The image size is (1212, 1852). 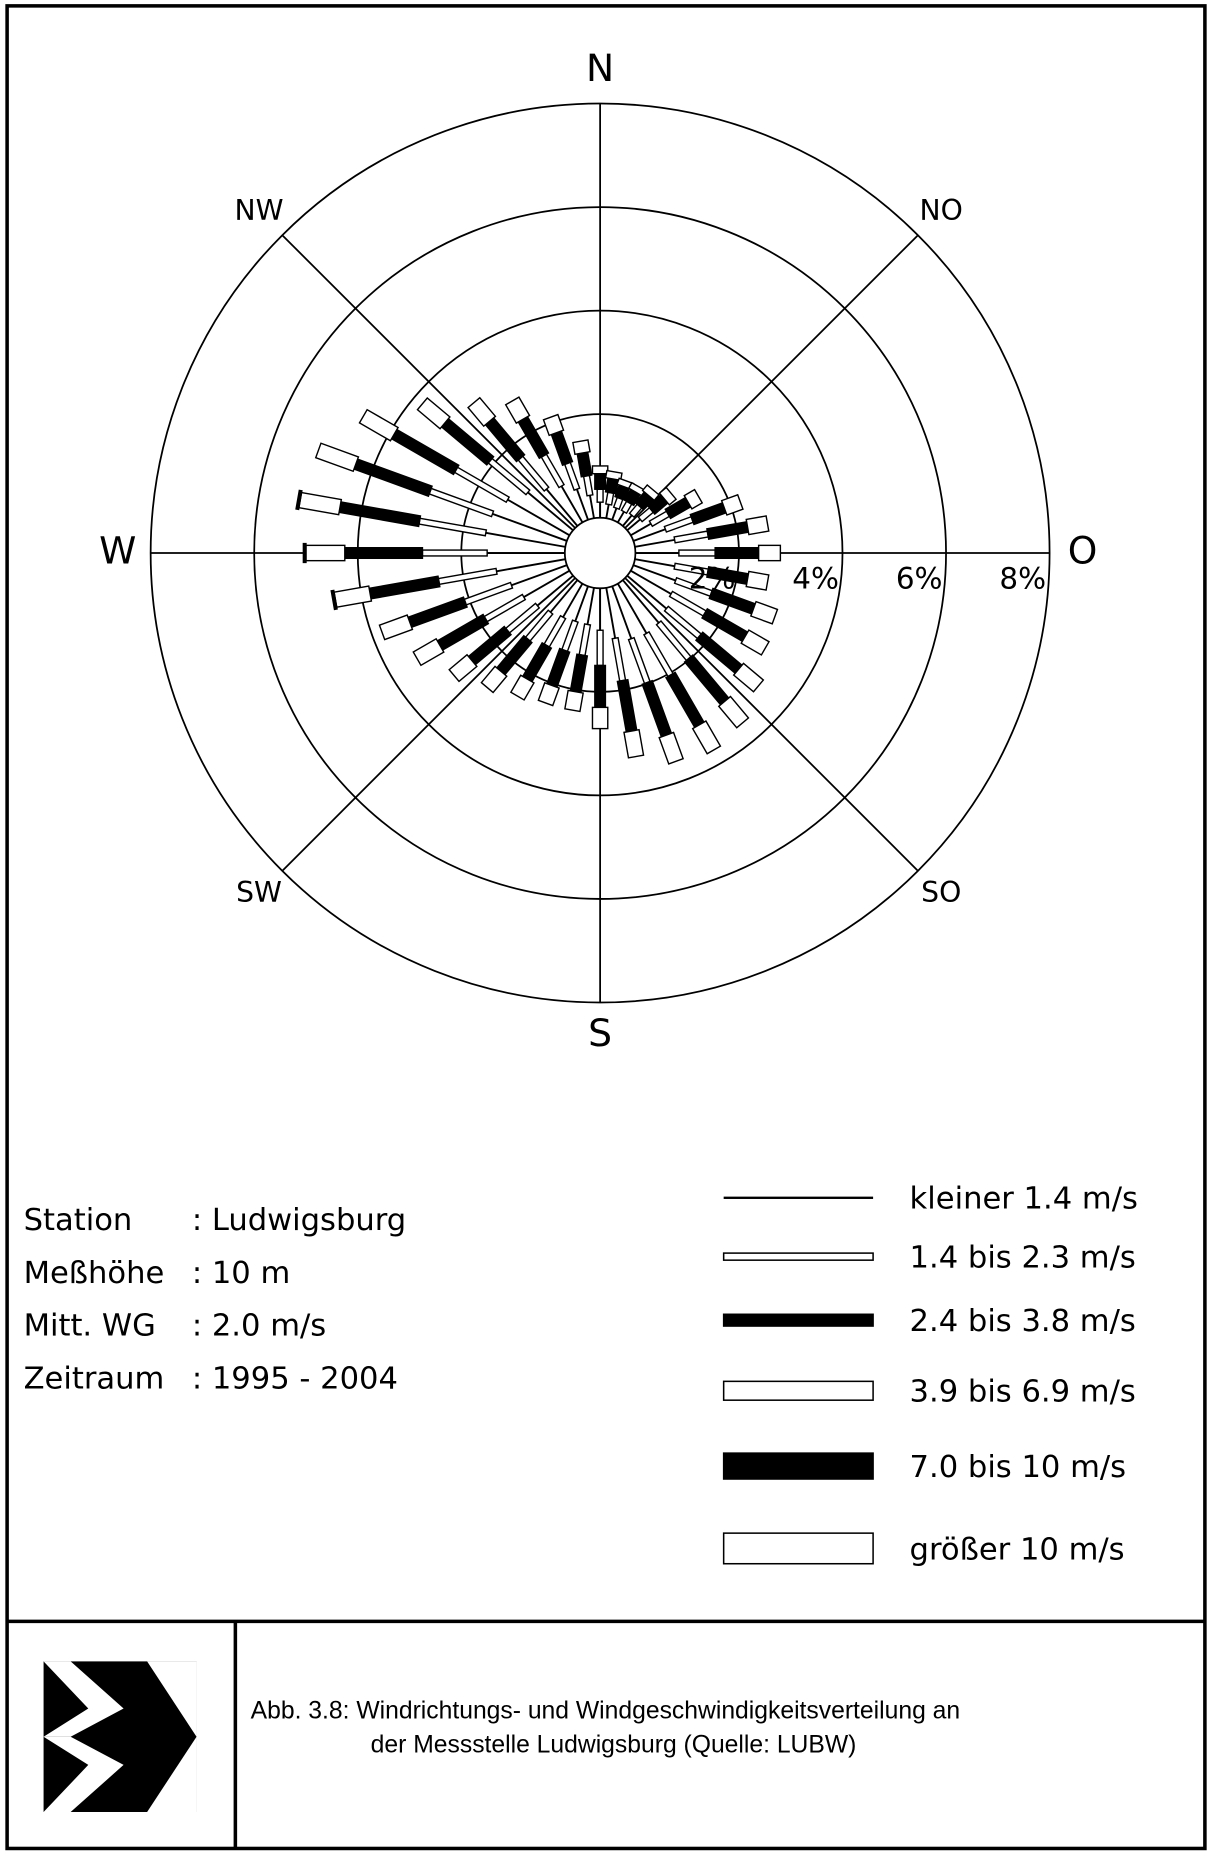 I want to click on legend-label: 1.4 bis 2.3 m/s, so click(x=1023, y=1257).